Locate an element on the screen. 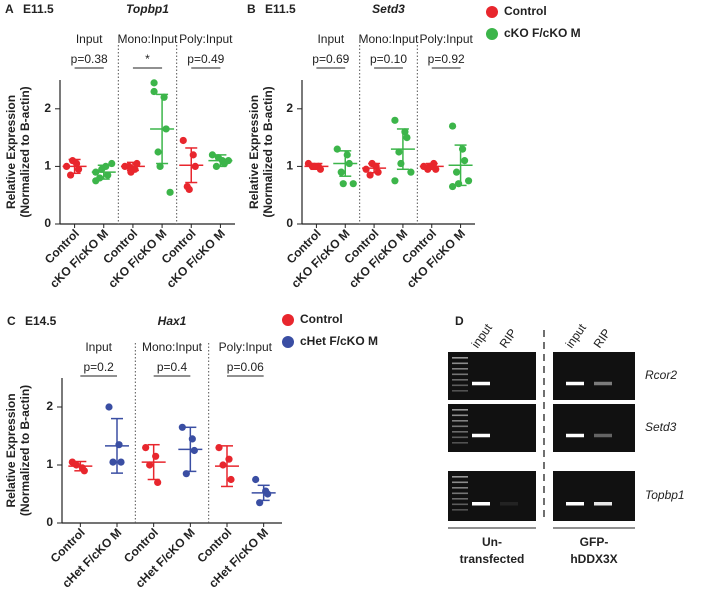 The width and height of the screenshot is (713, 589). p-value: p=0.69 is located at coordinates (330, 59).